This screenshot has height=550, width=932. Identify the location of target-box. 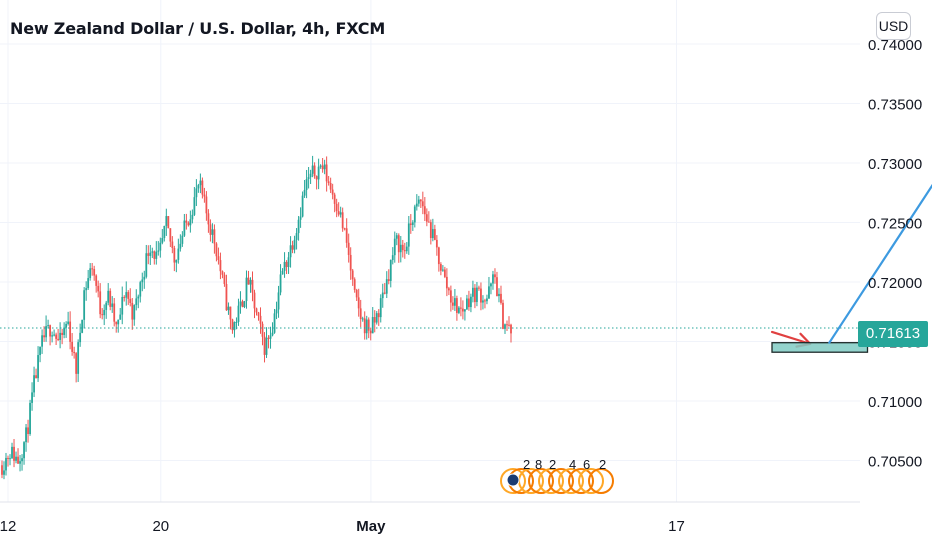
(820, 347).